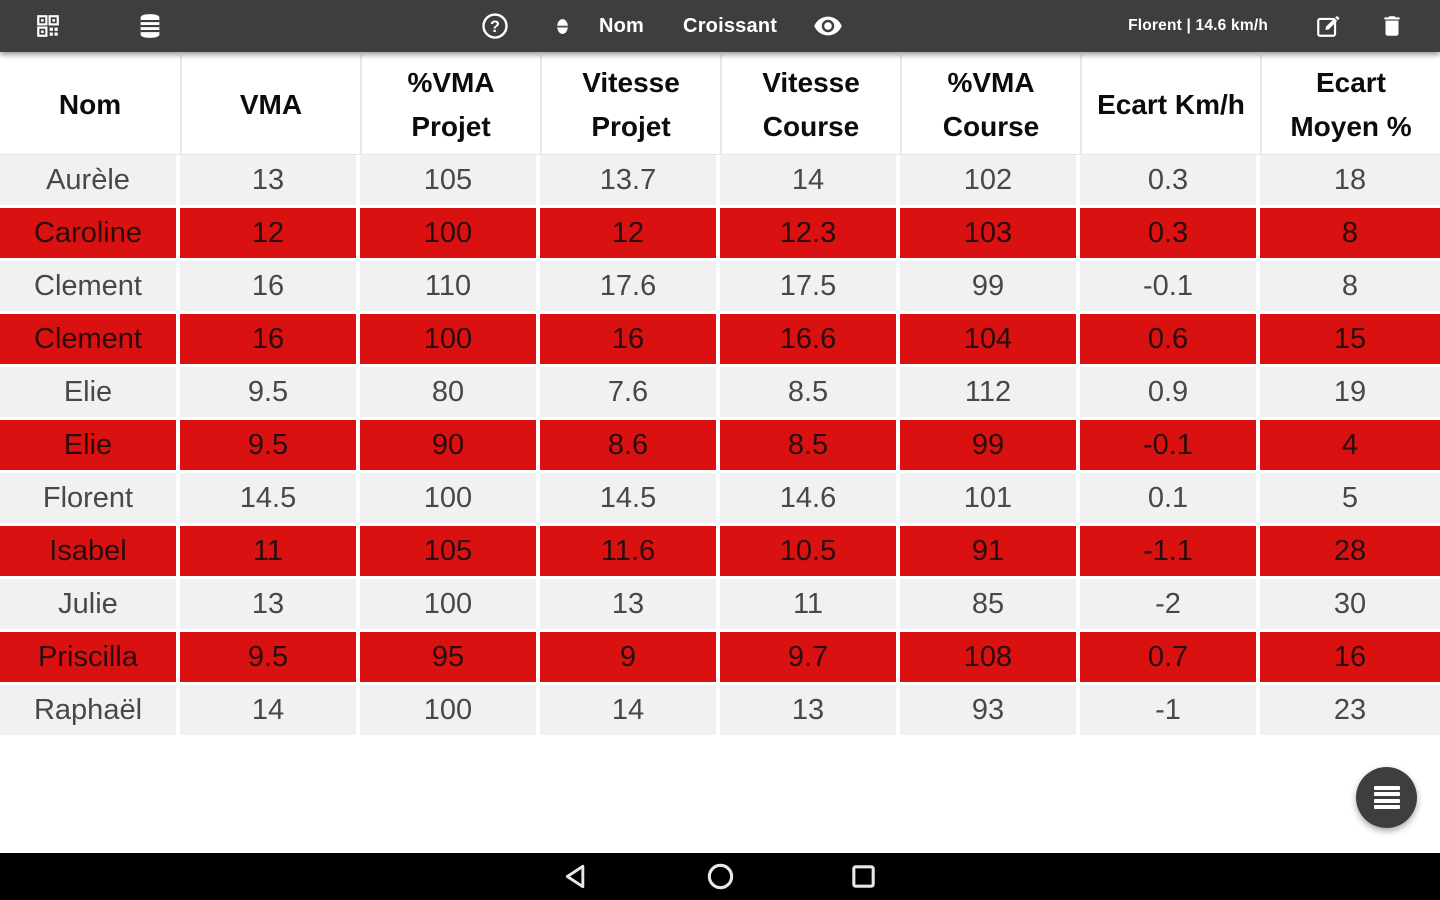  I want to click on table-row: Julie 13 100 13 11 85 -2 30, so click(720, 605).